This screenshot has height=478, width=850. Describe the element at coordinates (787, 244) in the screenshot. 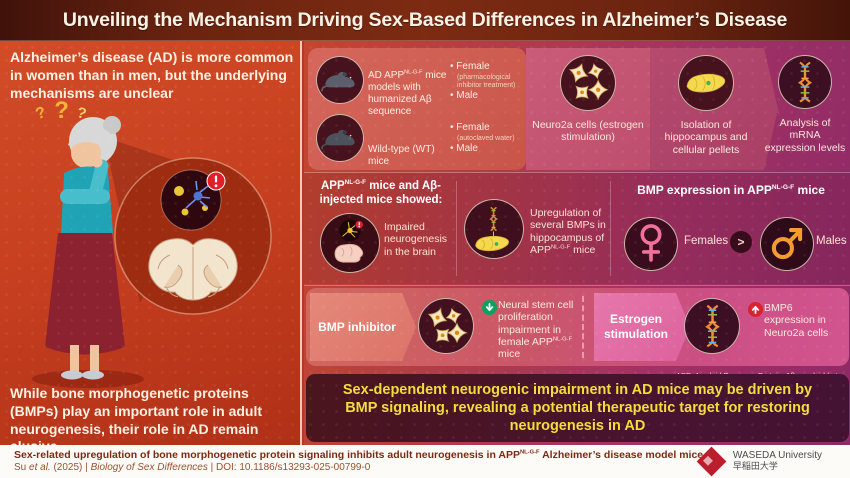

I see `male-icon` at that location.